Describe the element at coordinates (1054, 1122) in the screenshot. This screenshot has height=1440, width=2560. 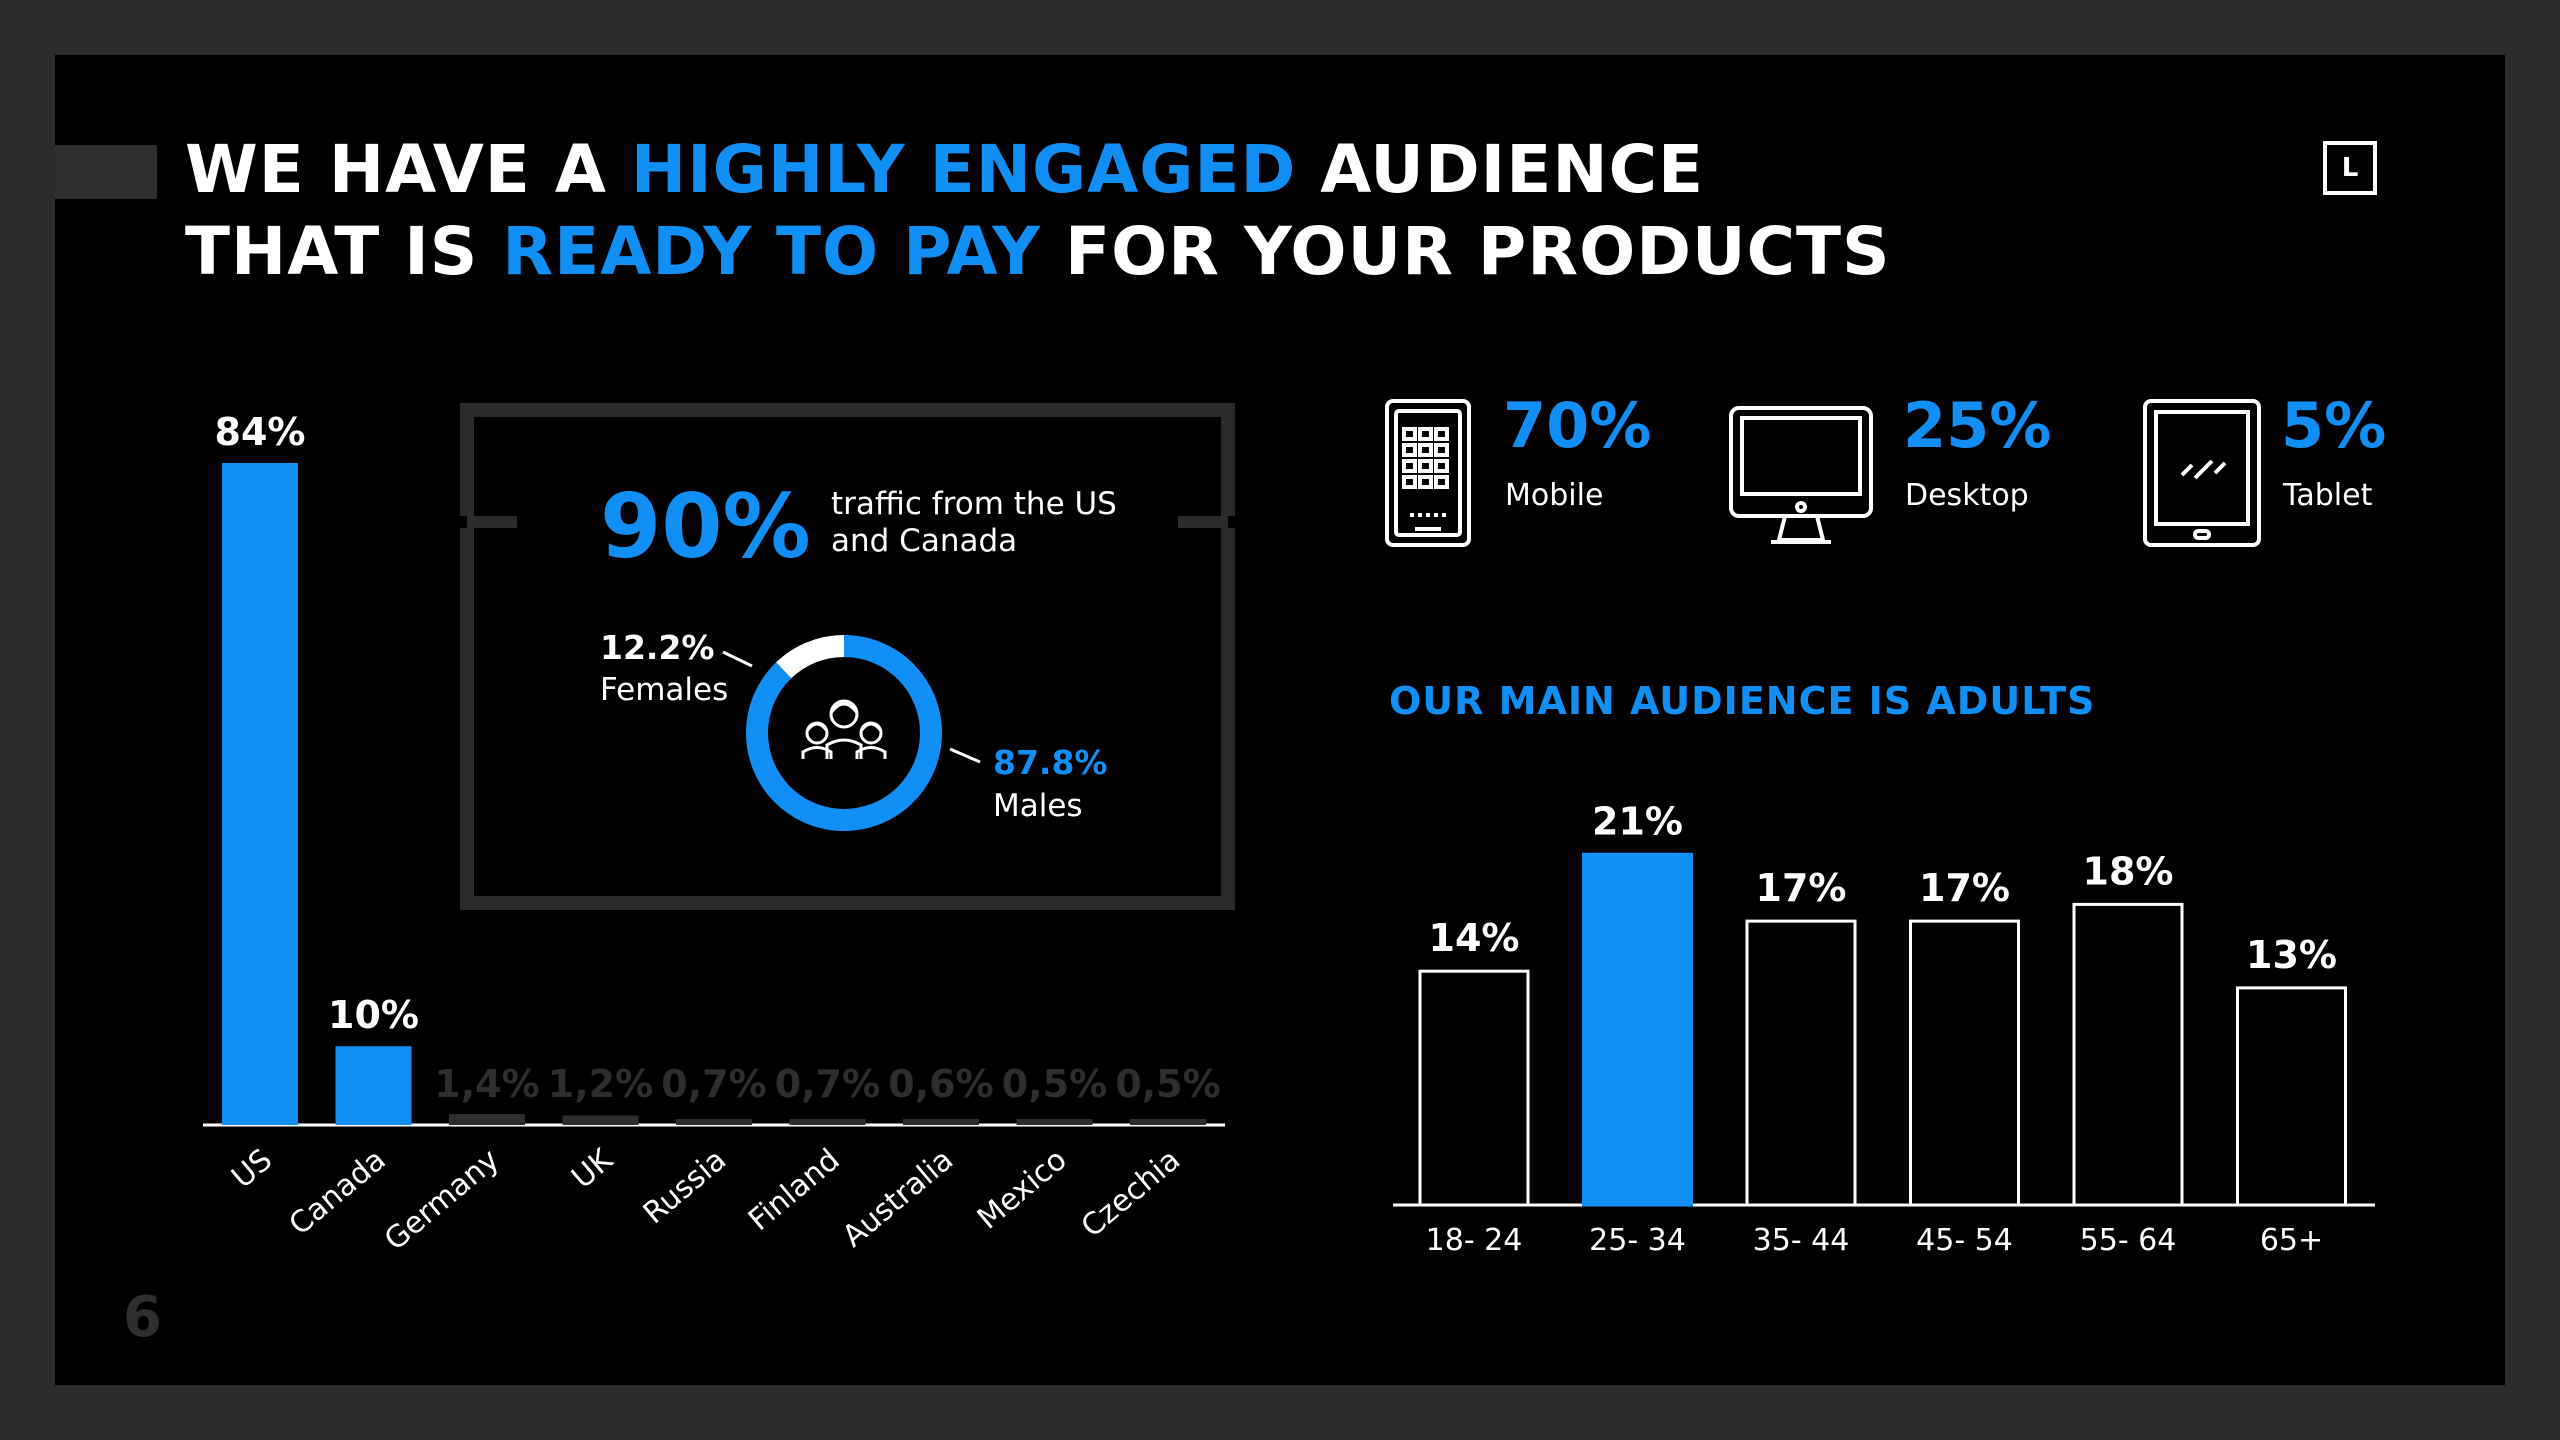
I see `bar-mexico` at that location.